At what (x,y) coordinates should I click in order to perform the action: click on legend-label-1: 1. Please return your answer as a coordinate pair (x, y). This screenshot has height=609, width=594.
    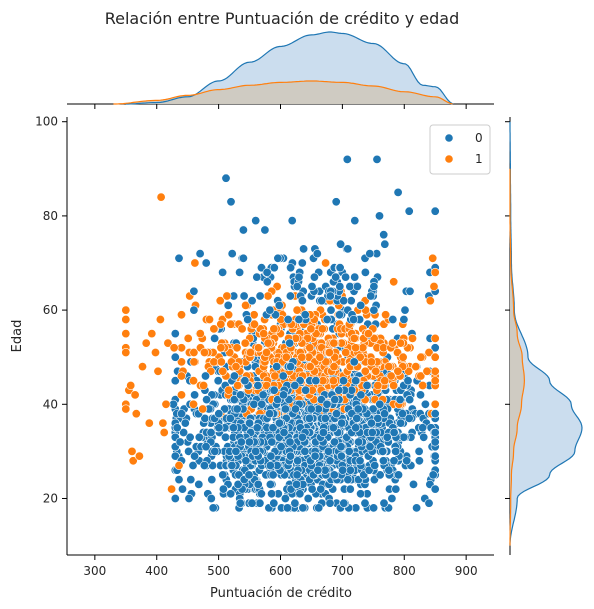
    Looking at the image, I should click on (479, 159).